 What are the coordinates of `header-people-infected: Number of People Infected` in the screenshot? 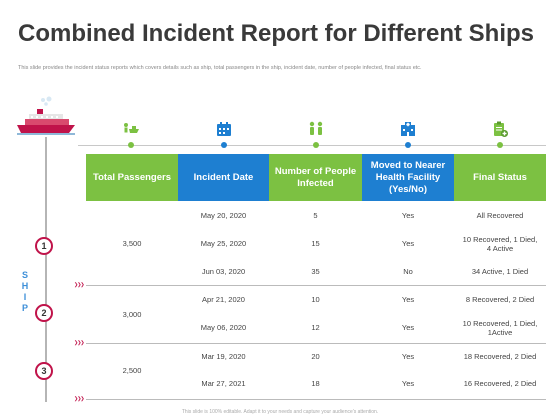 It's located at (315, 177).